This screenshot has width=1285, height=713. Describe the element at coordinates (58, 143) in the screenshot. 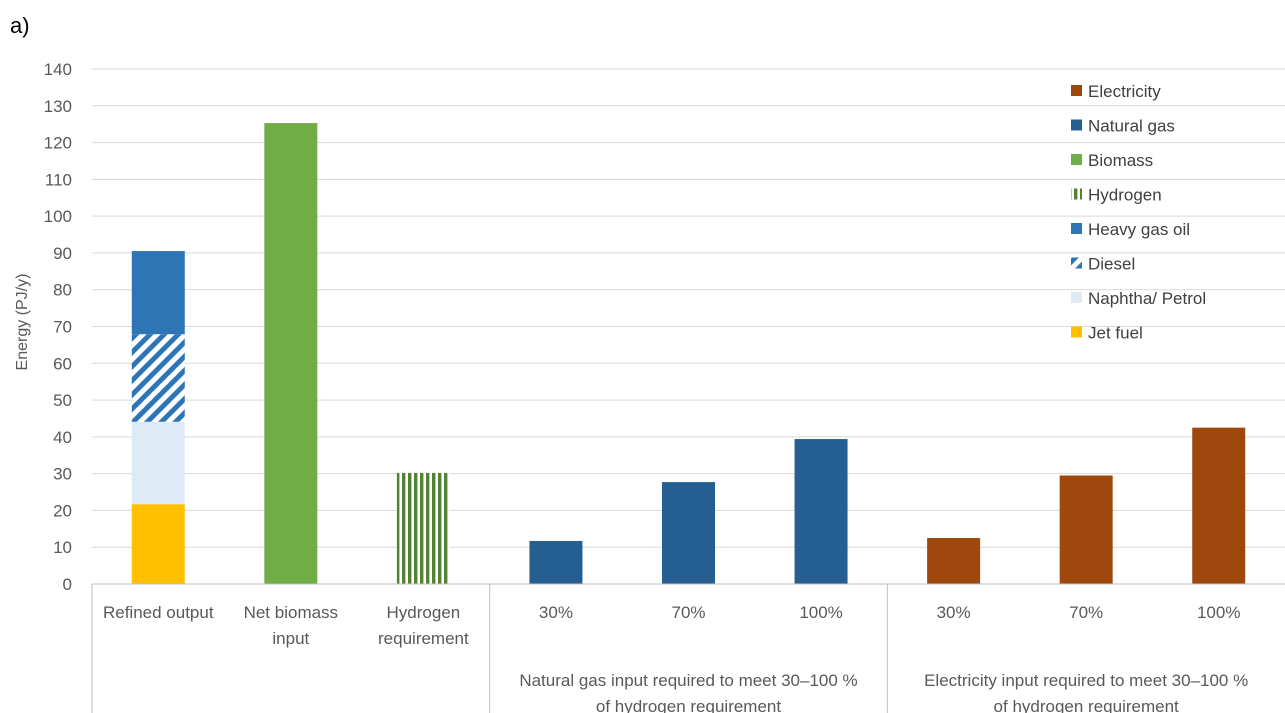

I see `y-tick-label: 120` at that location.